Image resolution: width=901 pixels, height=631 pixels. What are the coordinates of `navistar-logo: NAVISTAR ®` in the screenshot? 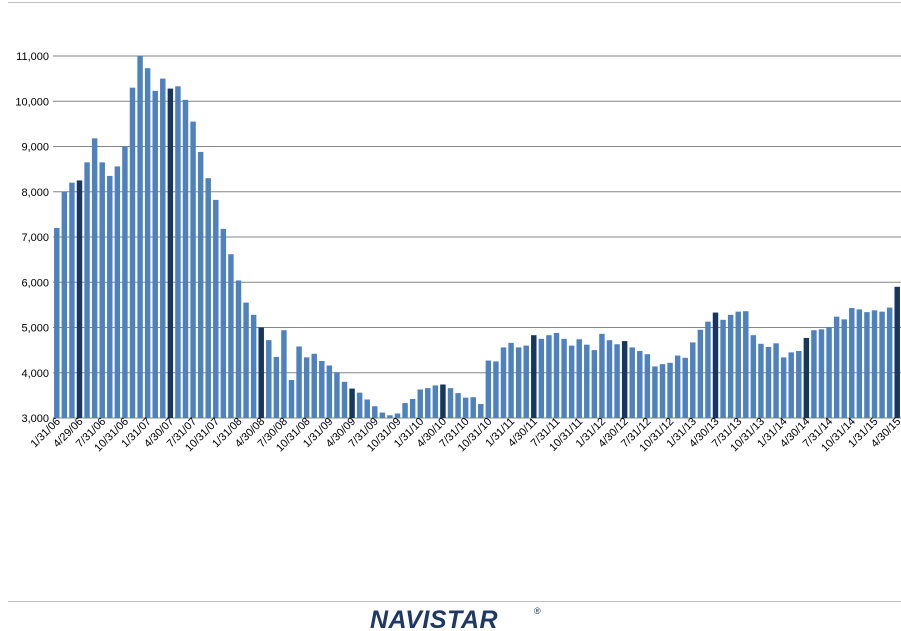 It's located at (455, 618).